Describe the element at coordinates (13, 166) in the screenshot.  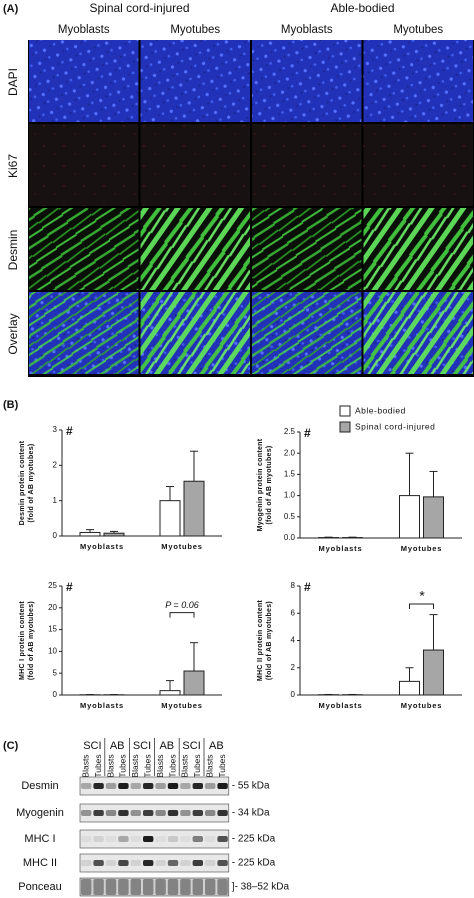
I see `row-label: Ki67` at that location.